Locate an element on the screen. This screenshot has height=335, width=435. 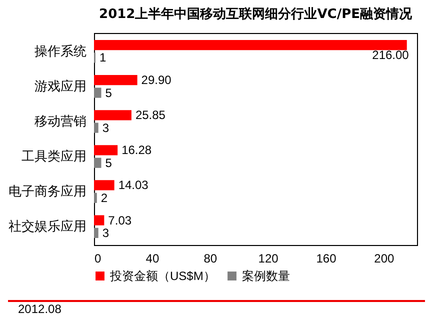
x-tick-label: 80 is located at coordinates (211, 259).